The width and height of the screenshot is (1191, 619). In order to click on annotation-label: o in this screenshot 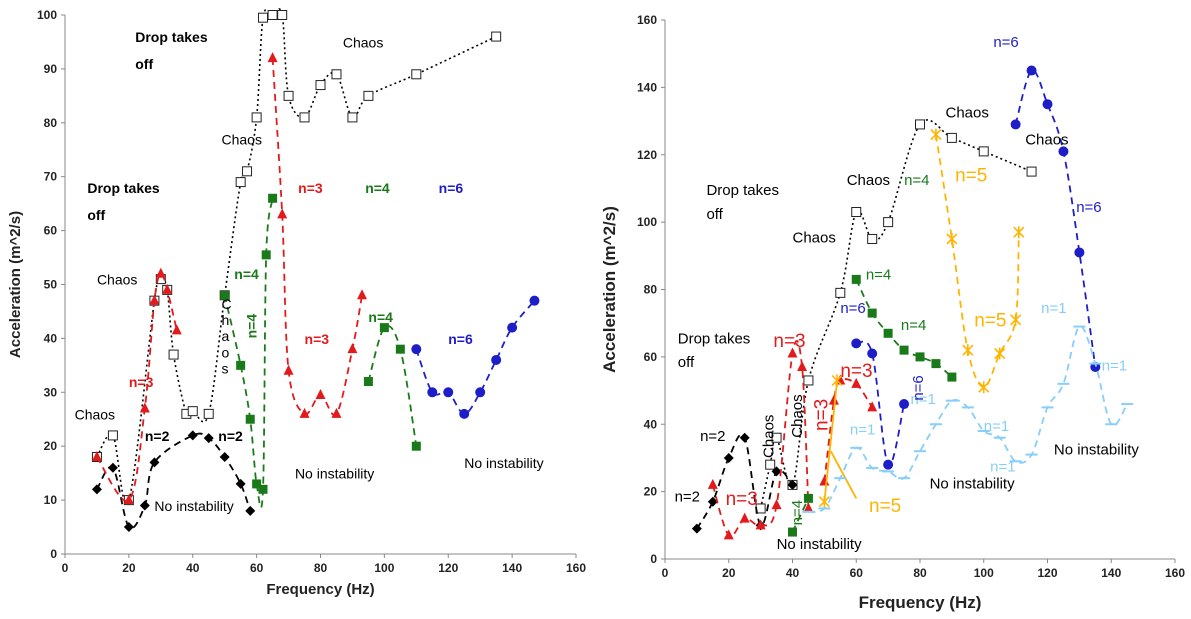, I will do `click(225, 352)`.